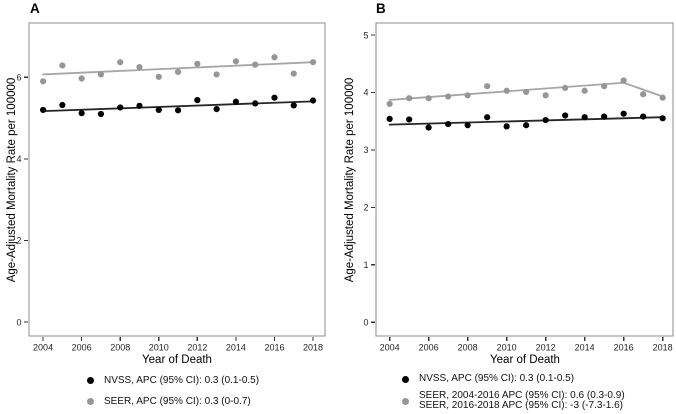 The image size is (676, 414). What do you see at coordinates (468, 348) in the screenshot?
I see `x-axis-tick-label: 2008` at bounding box center [468, 348].